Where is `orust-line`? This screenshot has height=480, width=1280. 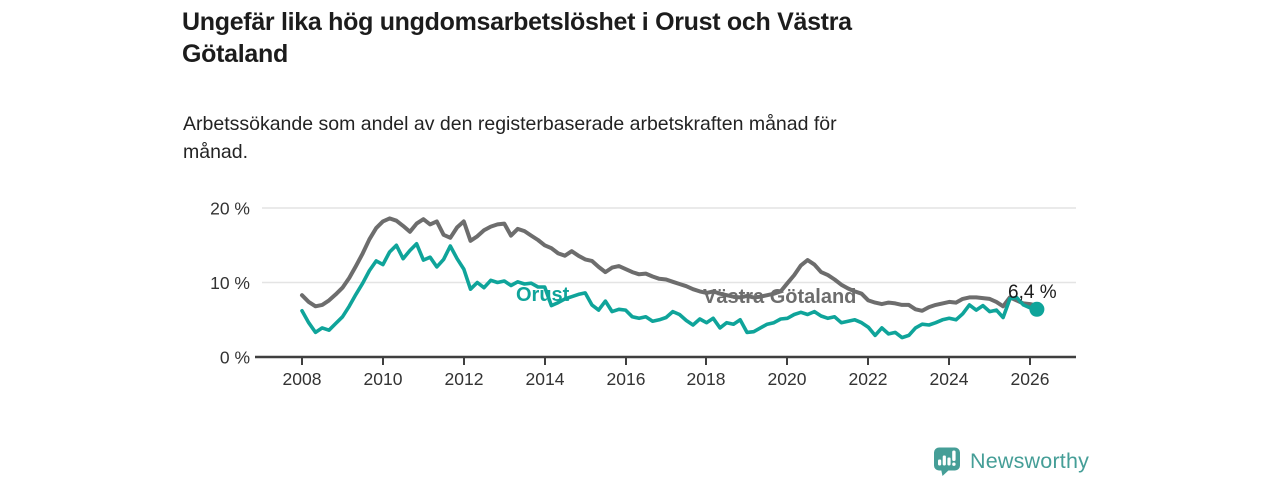
orust-line is located at coordinates (669, 291).